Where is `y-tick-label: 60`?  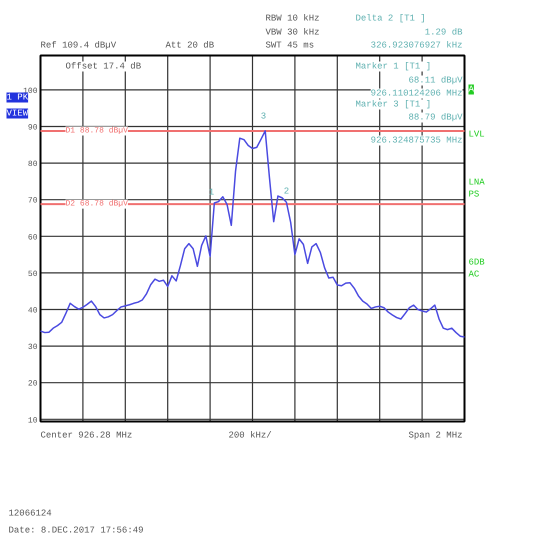
y-tick-label: 60 is located at coordinates (33, 237).